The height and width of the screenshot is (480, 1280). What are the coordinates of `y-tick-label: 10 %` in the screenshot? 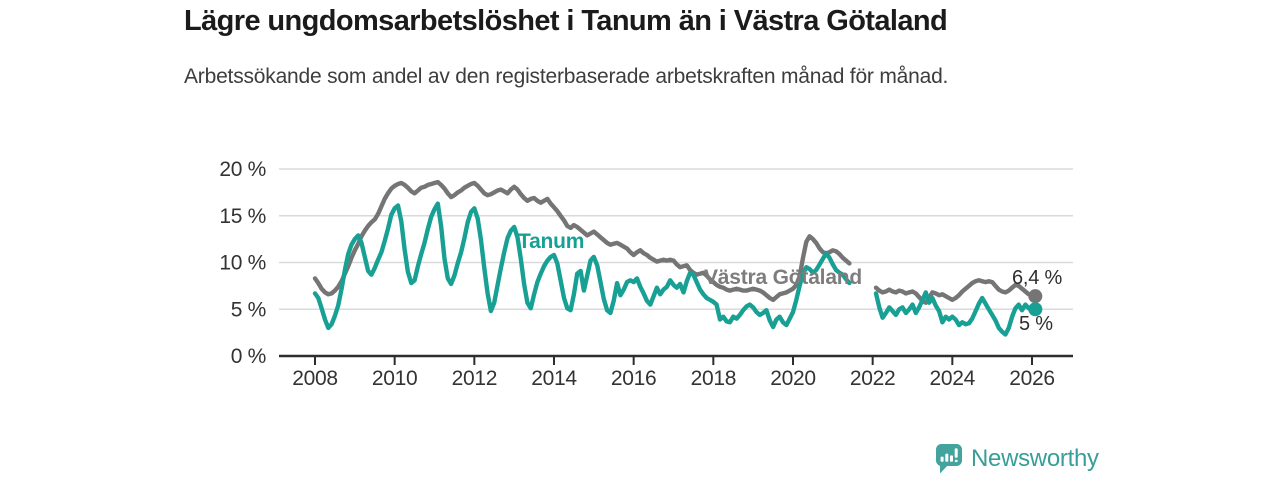 It's located at (242, 263).